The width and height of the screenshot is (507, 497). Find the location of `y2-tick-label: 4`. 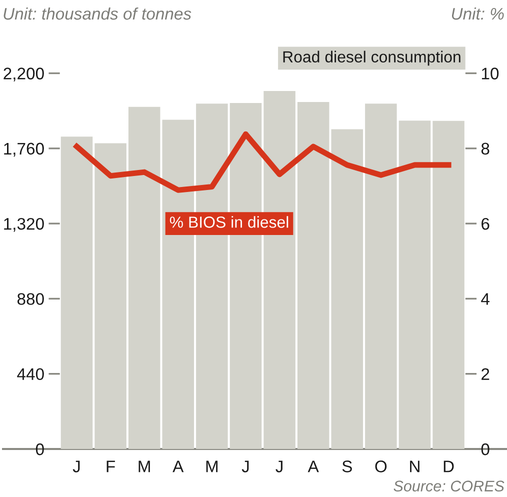

y2-tick-label: 4 is located at coordinates (485, 299).